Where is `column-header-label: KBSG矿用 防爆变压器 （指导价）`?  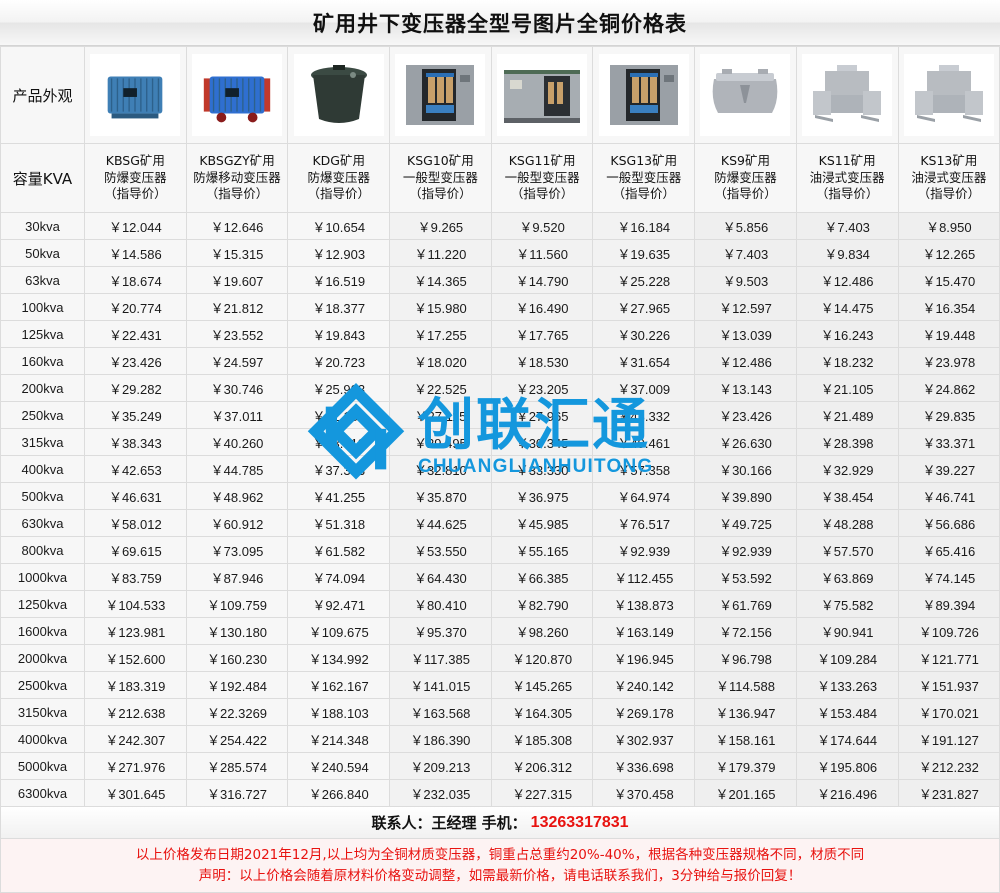 column-header-label: KBSG矿用 防爆变压器 （指导价） is located at coordinates (135, 177).